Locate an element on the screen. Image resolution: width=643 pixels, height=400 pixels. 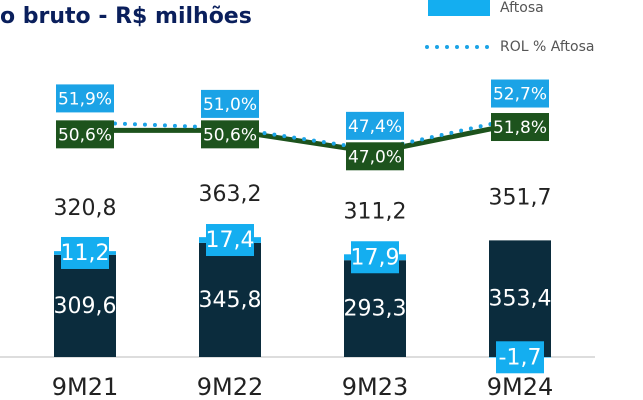
segment-value-label: 11,2 is located at coordinates (85, 253).